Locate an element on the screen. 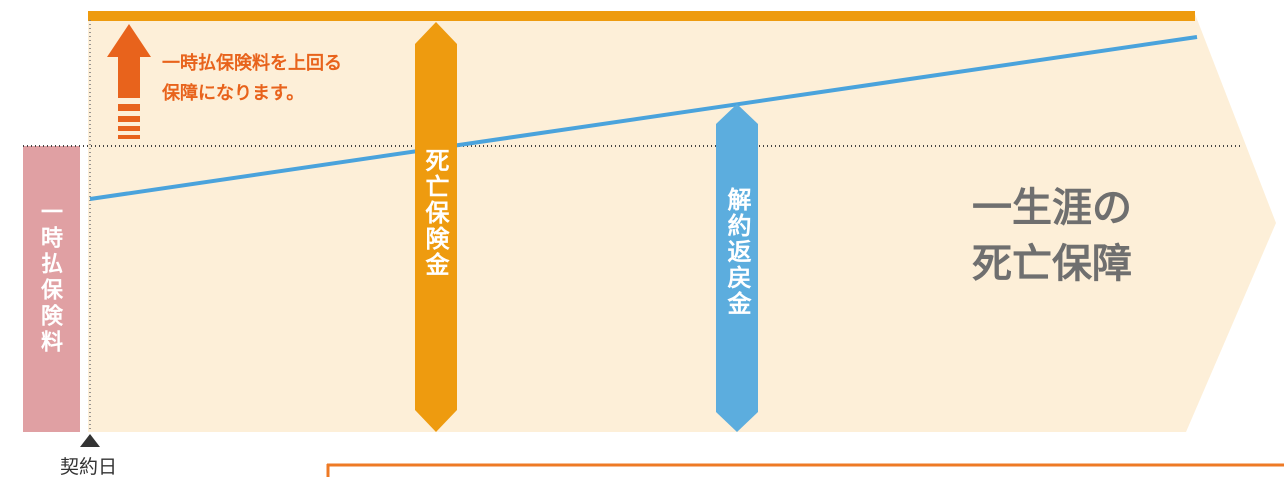  lifetime-heading-line: 一生涯の is located at coordinates (1052, 208).